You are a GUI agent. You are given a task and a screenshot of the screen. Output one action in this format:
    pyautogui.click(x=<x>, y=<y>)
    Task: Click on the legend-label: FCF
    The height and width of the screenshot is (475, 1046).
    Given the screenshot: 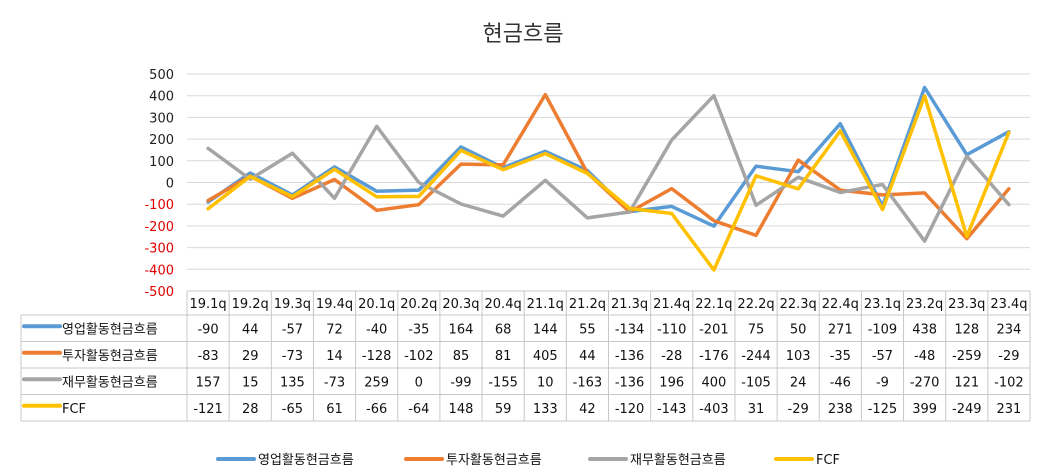 What is the action you would take?
    pyautogui.click(x=828, y=460)
    